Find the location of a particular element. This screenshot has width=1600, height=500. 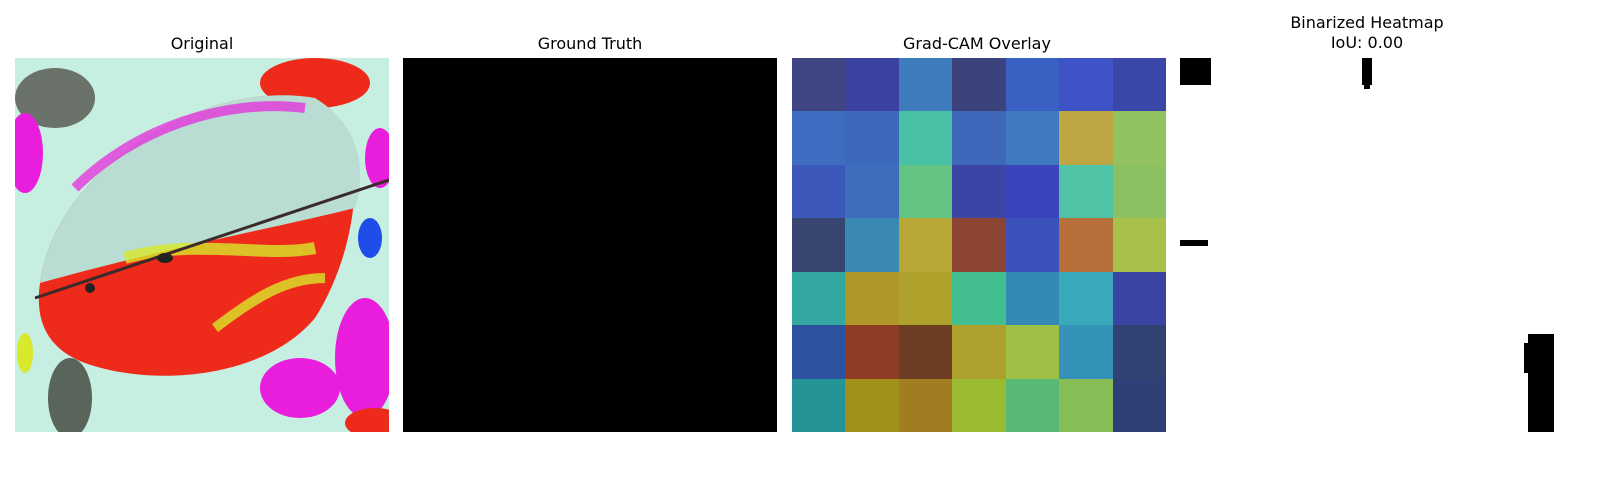

binarized-heading: Binarized Heatmap is located at coordinates (1367, 22).